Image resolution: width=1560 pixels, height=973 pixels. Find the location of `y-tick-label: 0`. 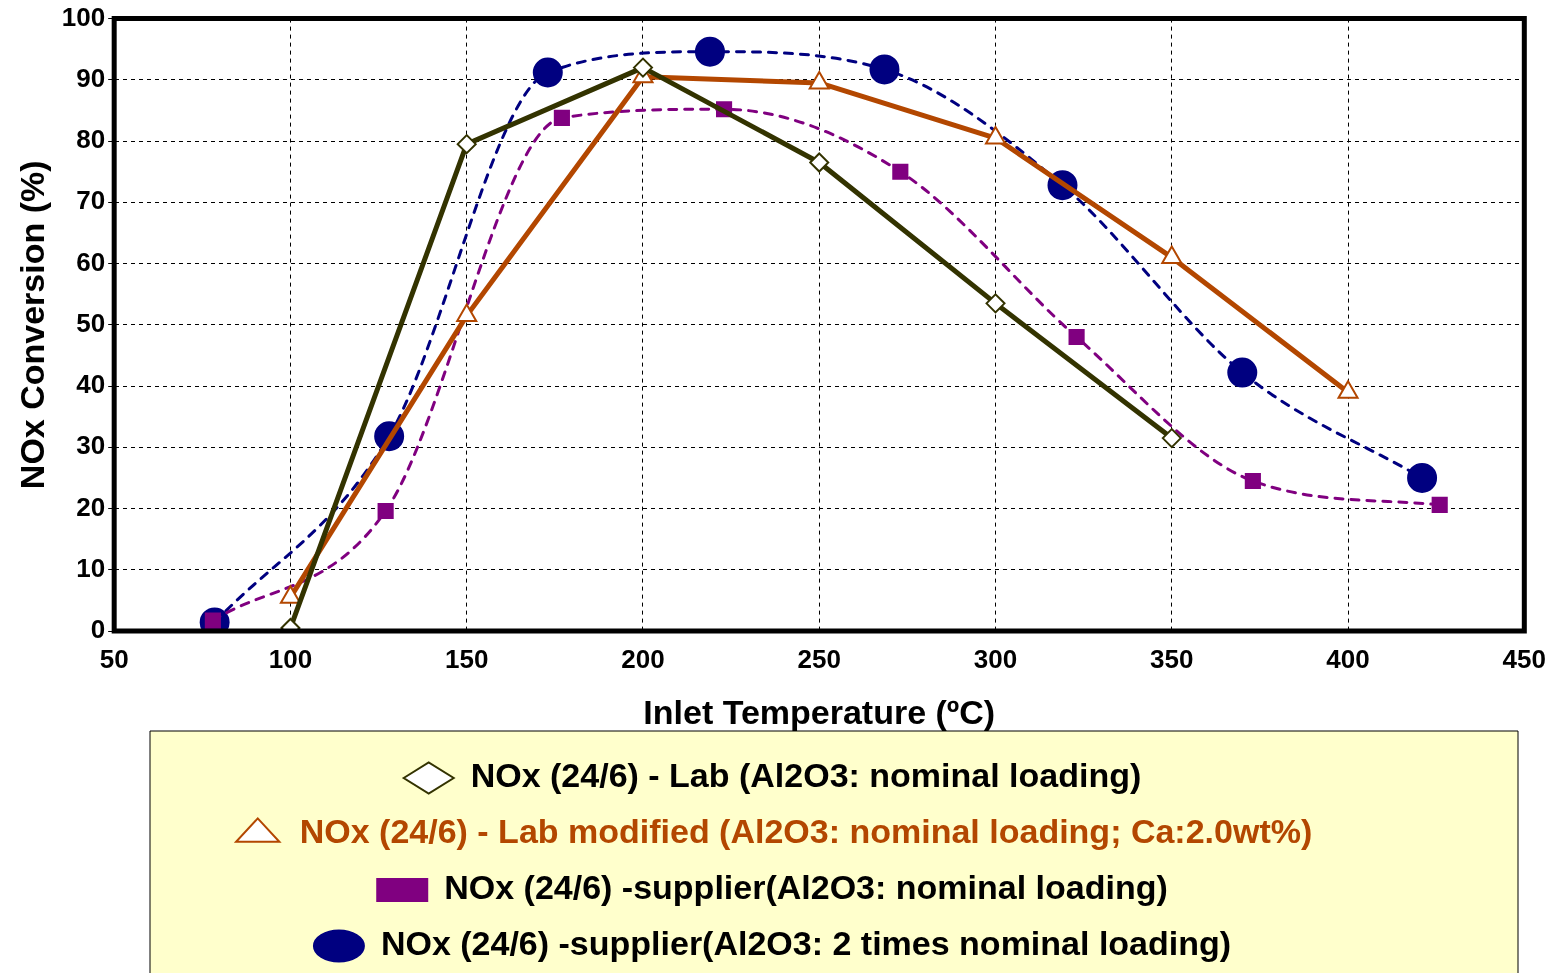

y-tick-label: 0 is located at coordinates (98, 629).